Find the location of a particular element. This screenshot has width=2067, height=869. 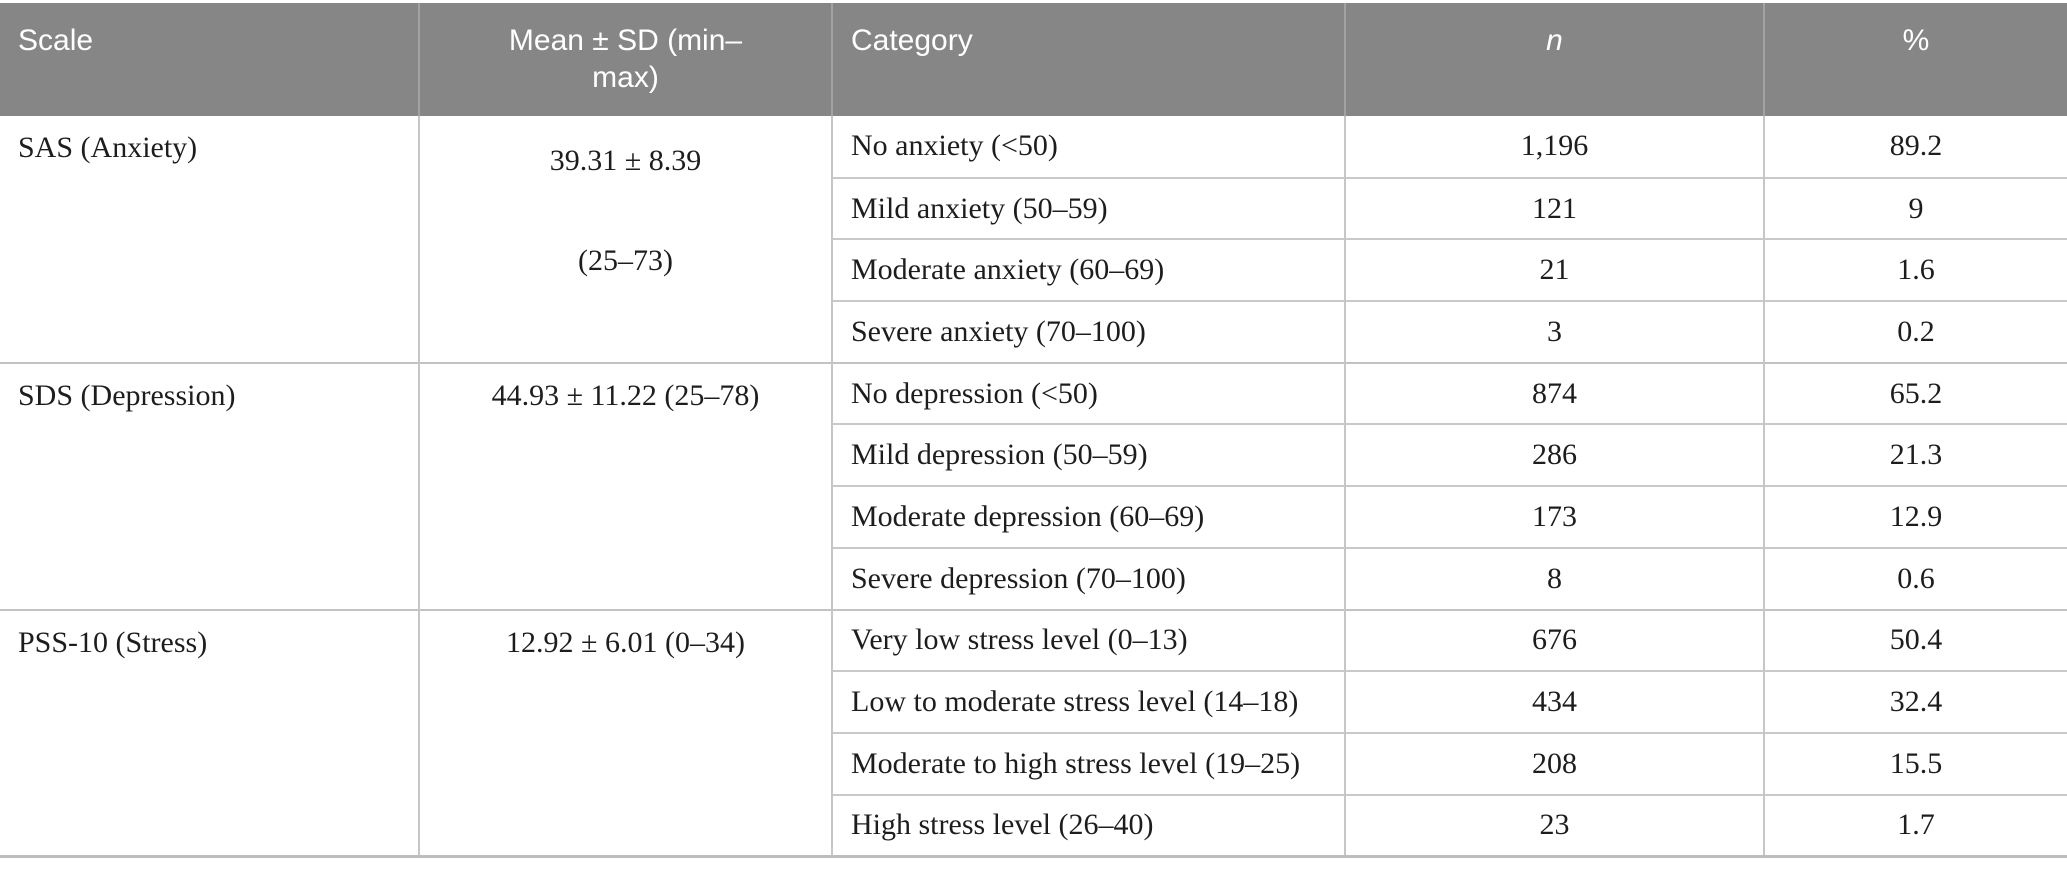

mean-sd-value: 39.31 ± 8.39 is located at coordinates (625, 160).